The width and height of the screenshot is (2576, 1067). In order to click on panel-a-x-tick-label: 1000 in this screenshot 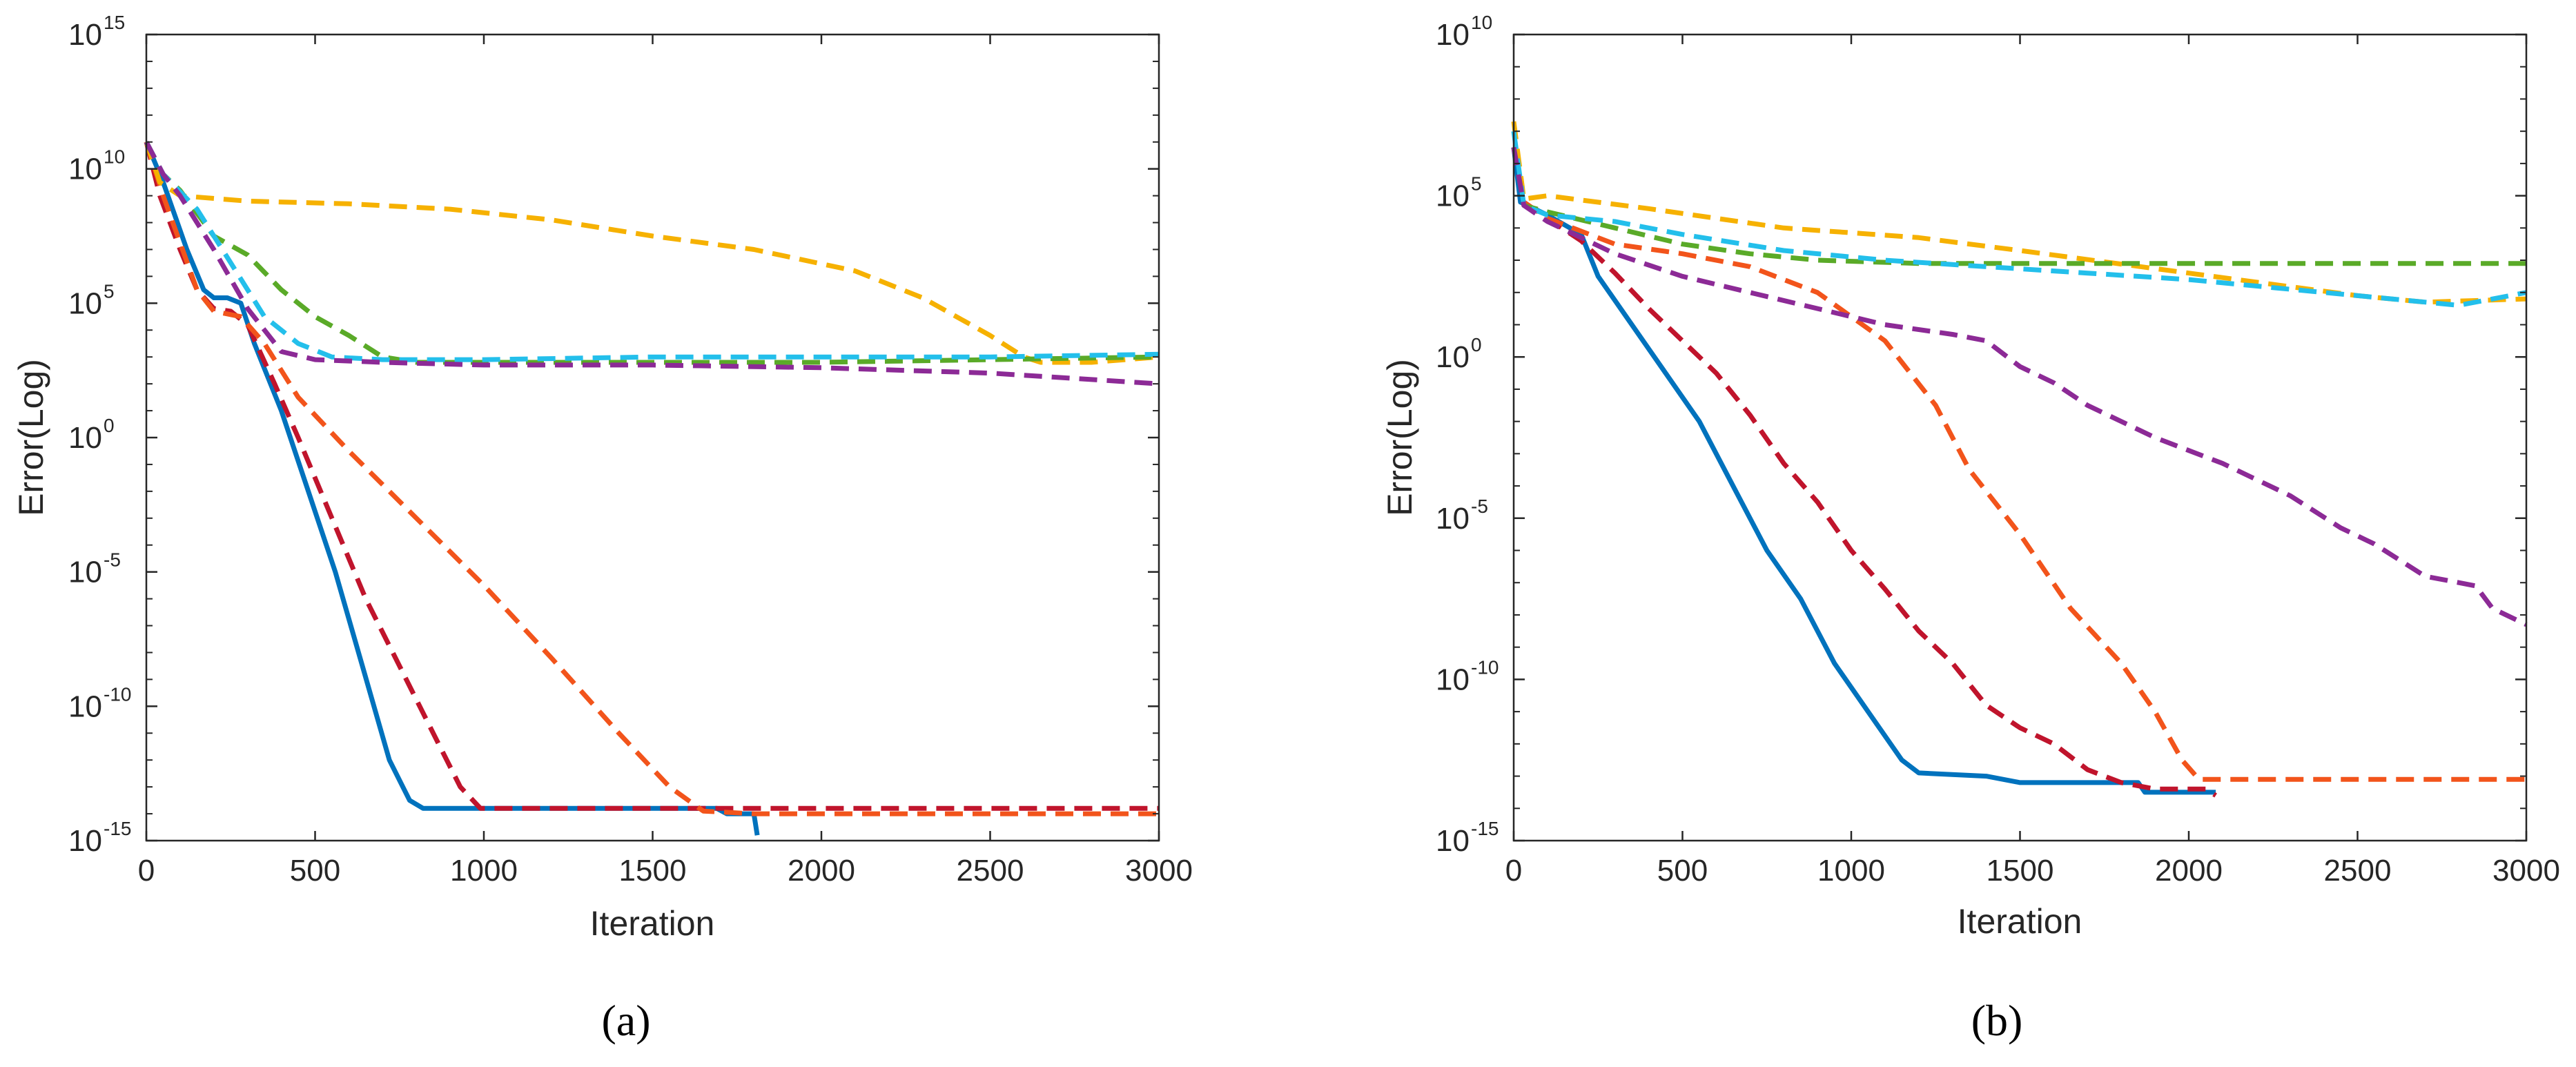, I will do `click(484, 871)`.